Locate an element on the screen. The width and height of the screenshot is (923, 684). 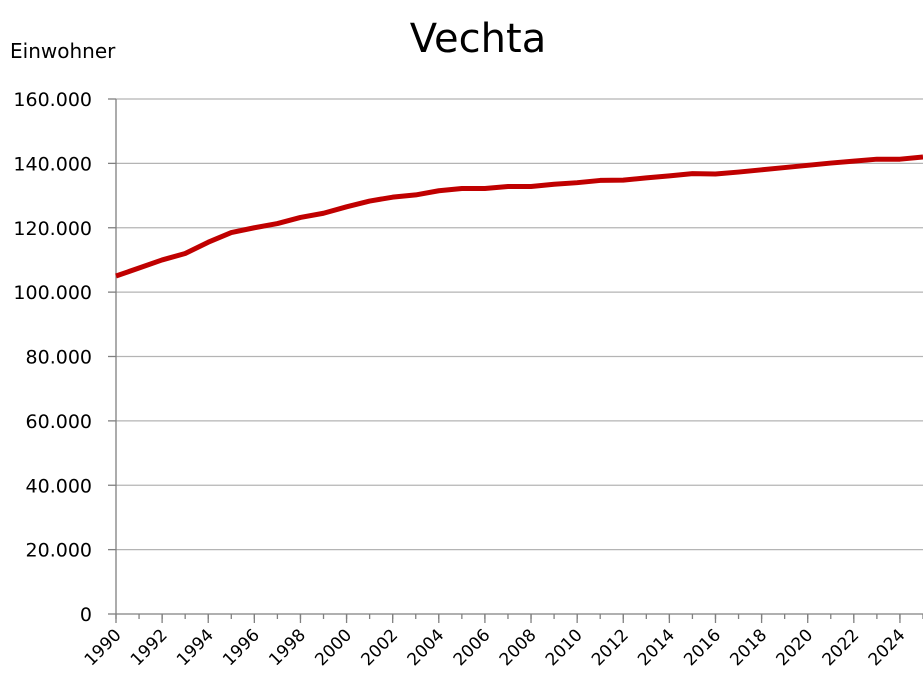
x-tick-label: 1994 is located at coordinates (195, 647).